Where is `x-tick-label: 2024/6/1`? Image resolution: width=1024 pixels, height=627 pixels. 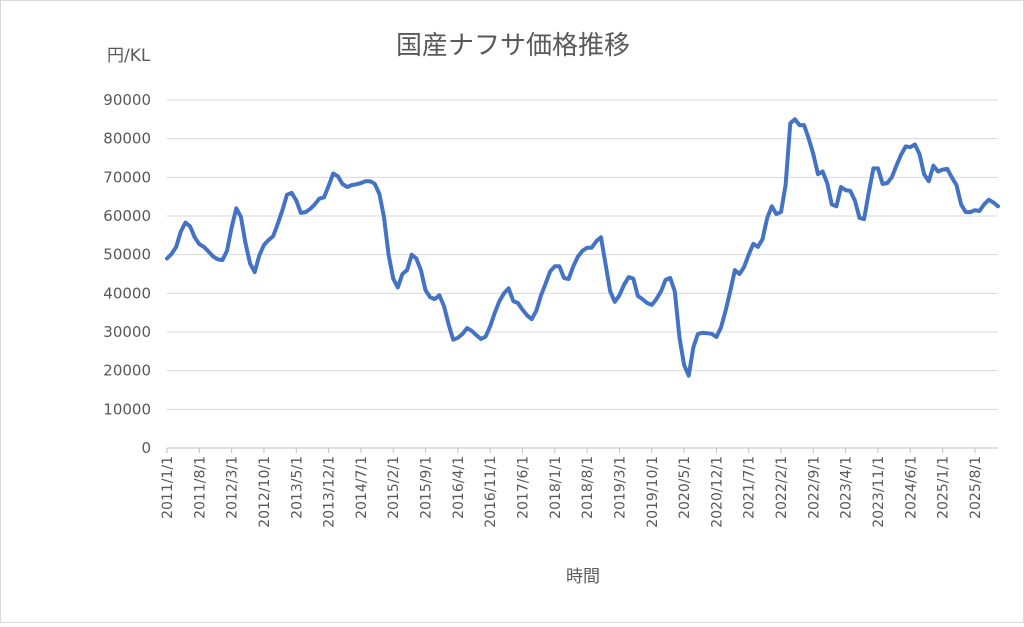
x-tick-label: 2024/6/1 is located at coordinates (911, 487).